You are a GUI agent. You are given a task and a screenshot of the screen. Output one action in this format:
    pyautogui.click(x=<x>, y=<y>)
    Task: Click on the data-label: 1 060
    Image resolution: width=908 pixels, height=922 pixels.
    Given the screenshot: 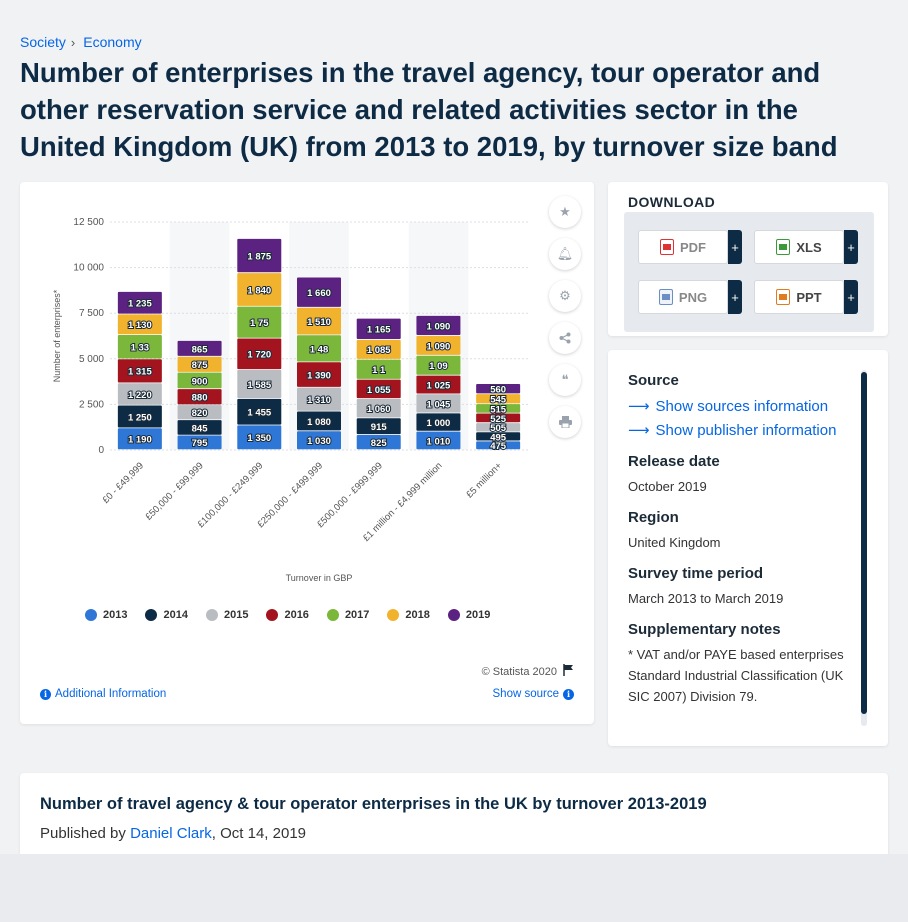 What is the action you would take?
    pyautogui.click(x=379, y=409)
    